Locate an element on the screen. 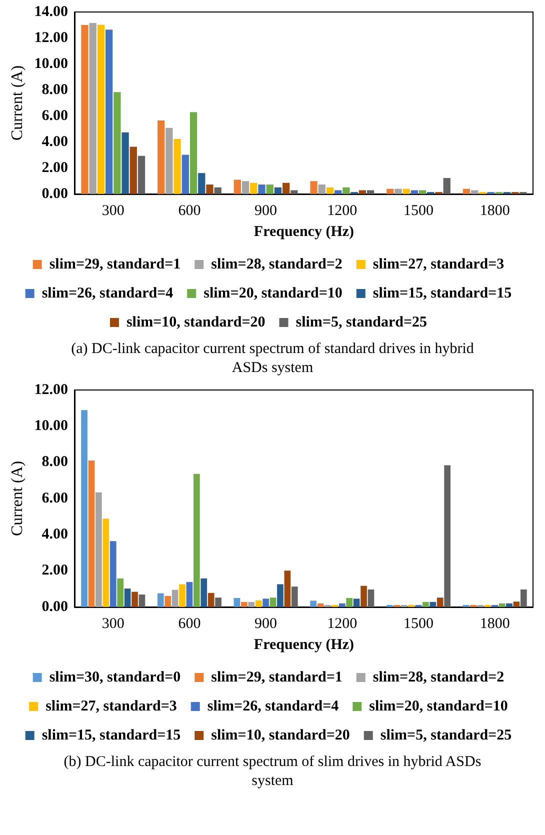 This screenshot has height=835, width=545. y-tick-label: 0.00 is located at coordinates (55, 606).